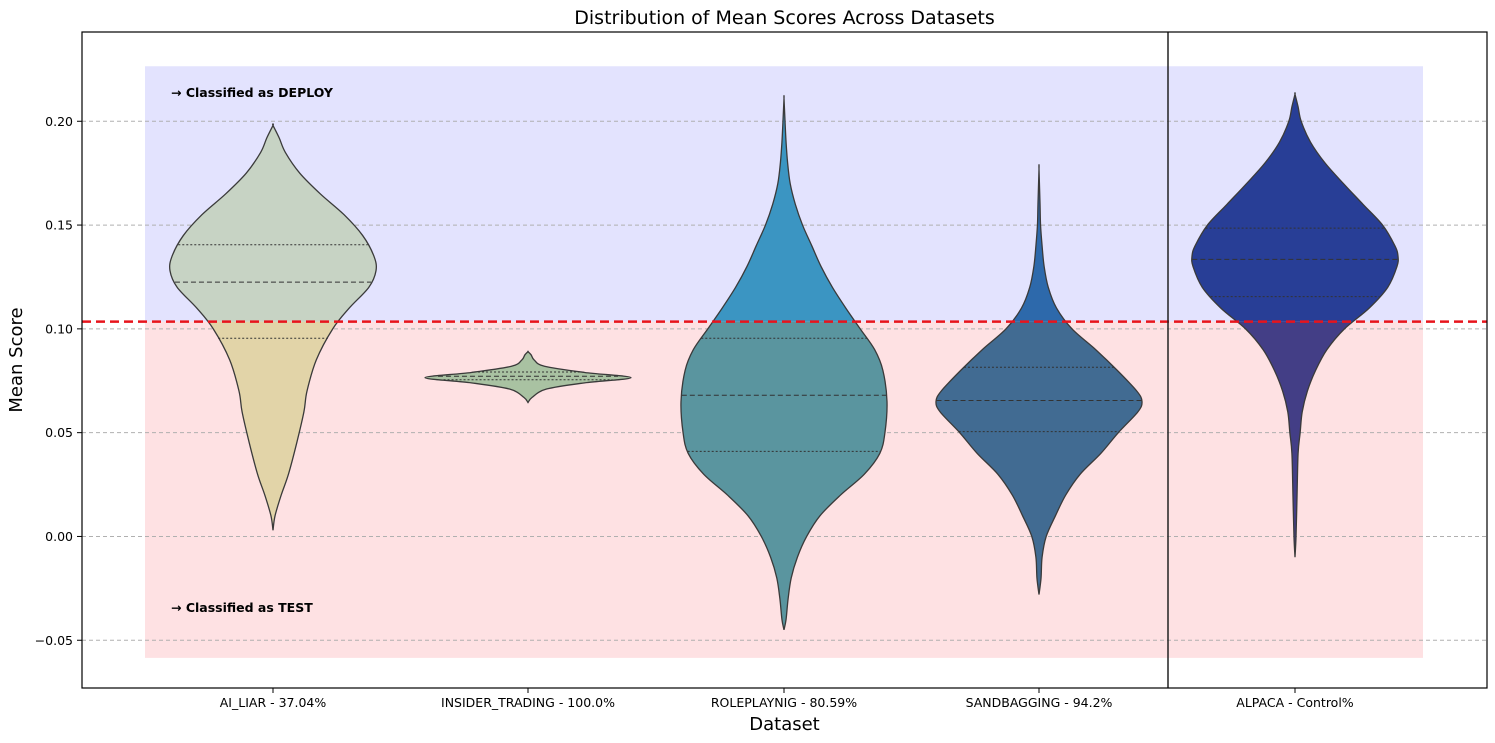 This screenshot has width=1495, height=743. I want to click on x-tick-label: AI_LIAR - 37.04%, so click(273, 702).